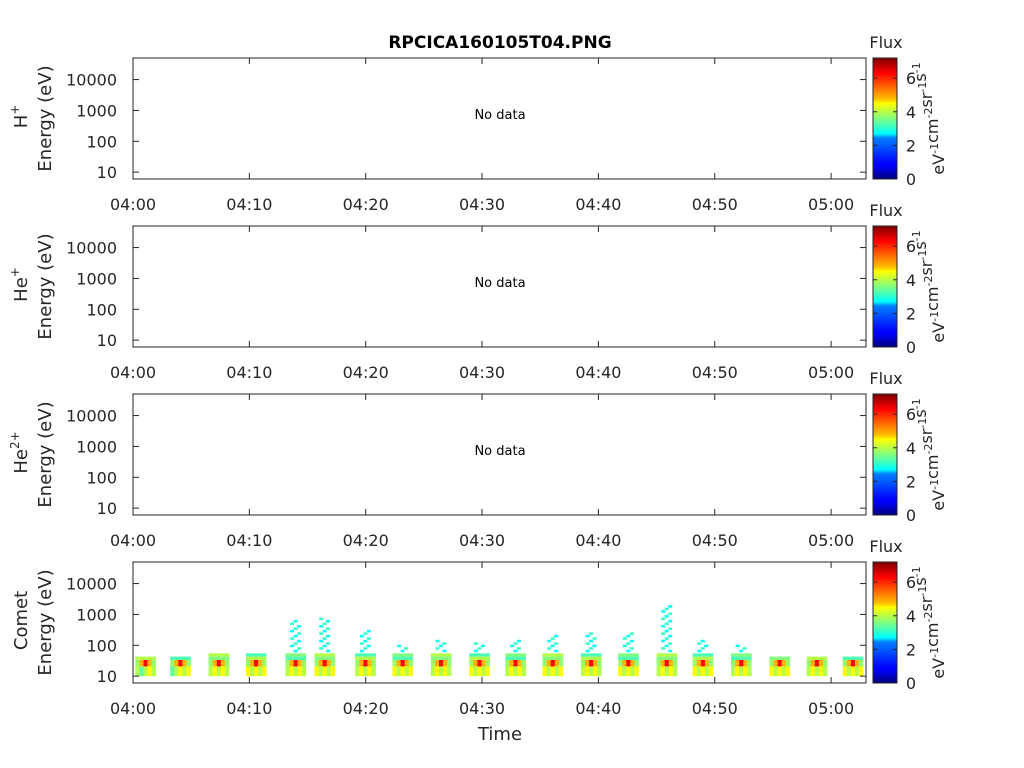 This screenshot has width=1024, height=768. Describe the element at coordinates (920, 77) in the screenshot. I see `unit-base: s` at that location.